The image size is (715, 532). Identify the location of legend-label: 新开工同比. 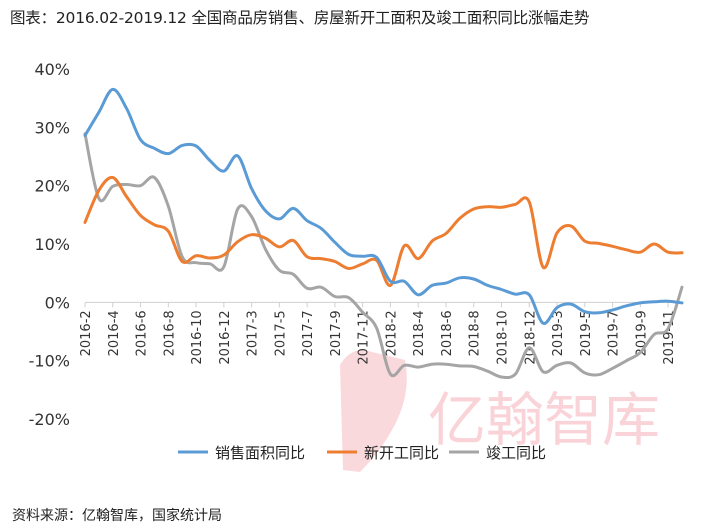
(401, 453).